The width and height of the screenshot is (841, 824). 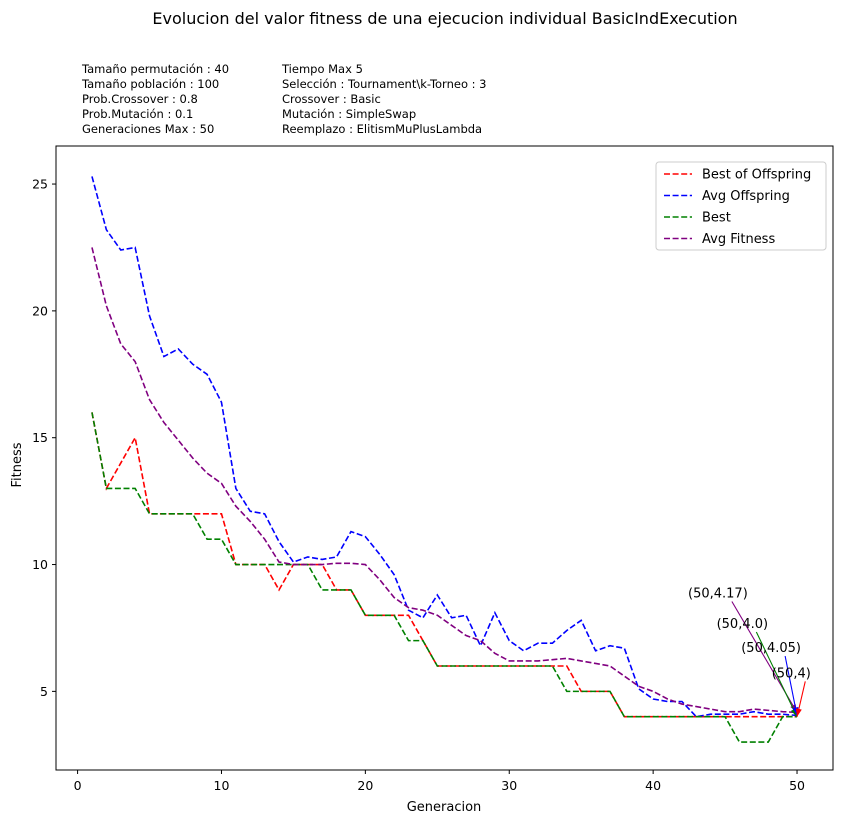 I want to click on annotation-label: (50,4.0), so click(x=743, y=624).